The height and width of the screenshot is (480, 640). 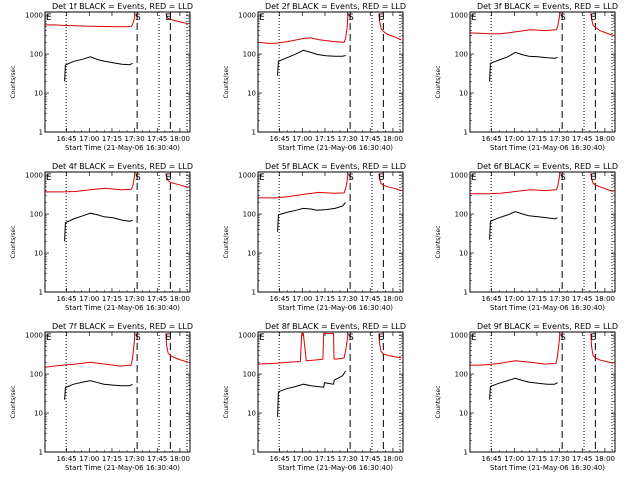 I want to click on panel-title: Det 5f BLACK = Events, RED = LLD, so click(x=335, y=166).